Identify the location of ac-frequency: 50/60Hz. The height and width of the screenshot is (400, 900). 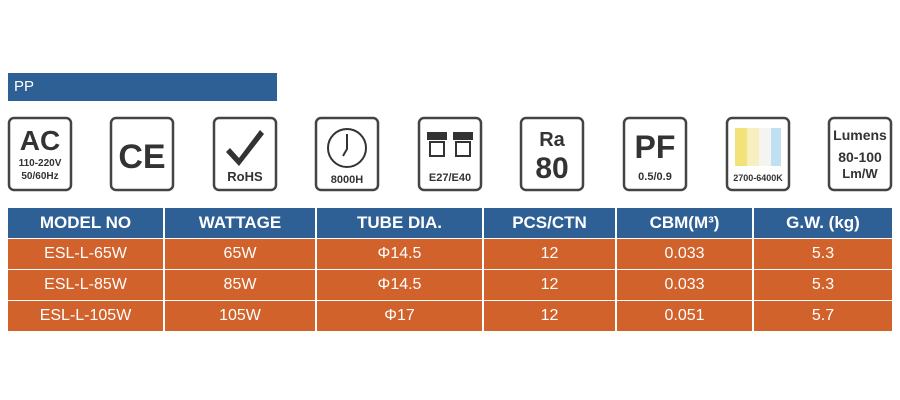
(39, 176).